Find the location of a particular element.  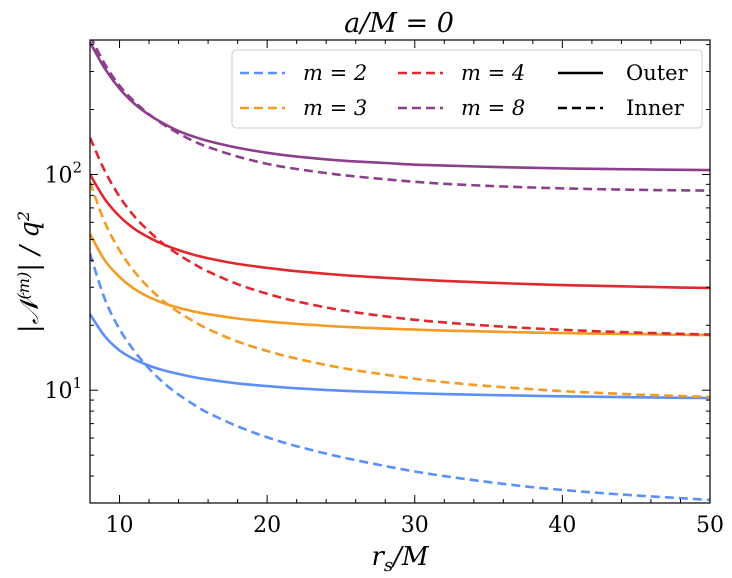

legend-label: m = 4 is located at coordinates (493, 73).